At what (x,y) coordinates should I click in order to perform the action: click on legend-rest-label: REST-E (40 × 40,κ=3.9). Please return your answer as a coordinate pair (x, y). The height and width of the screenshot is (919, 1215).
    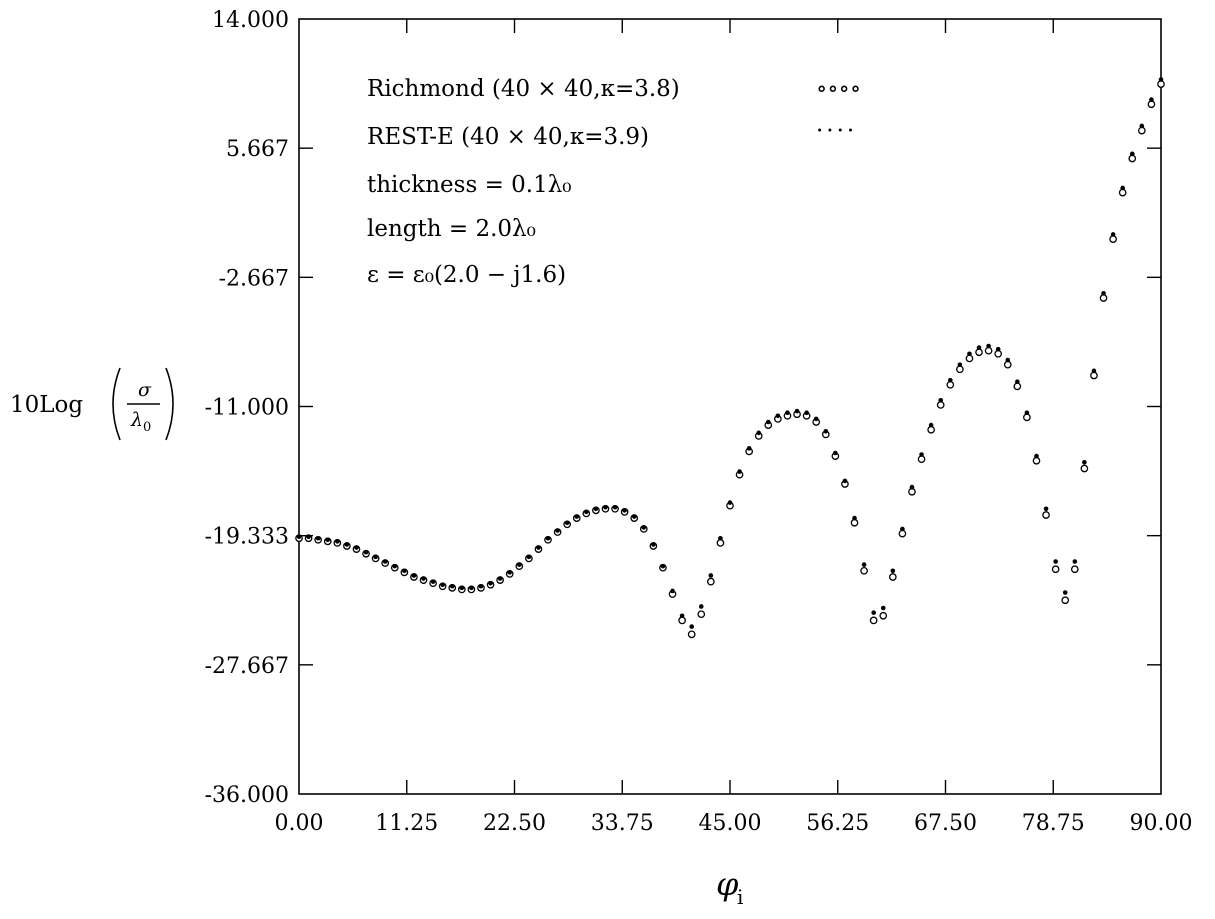
    Looking at the image, I should click on (508, 137).